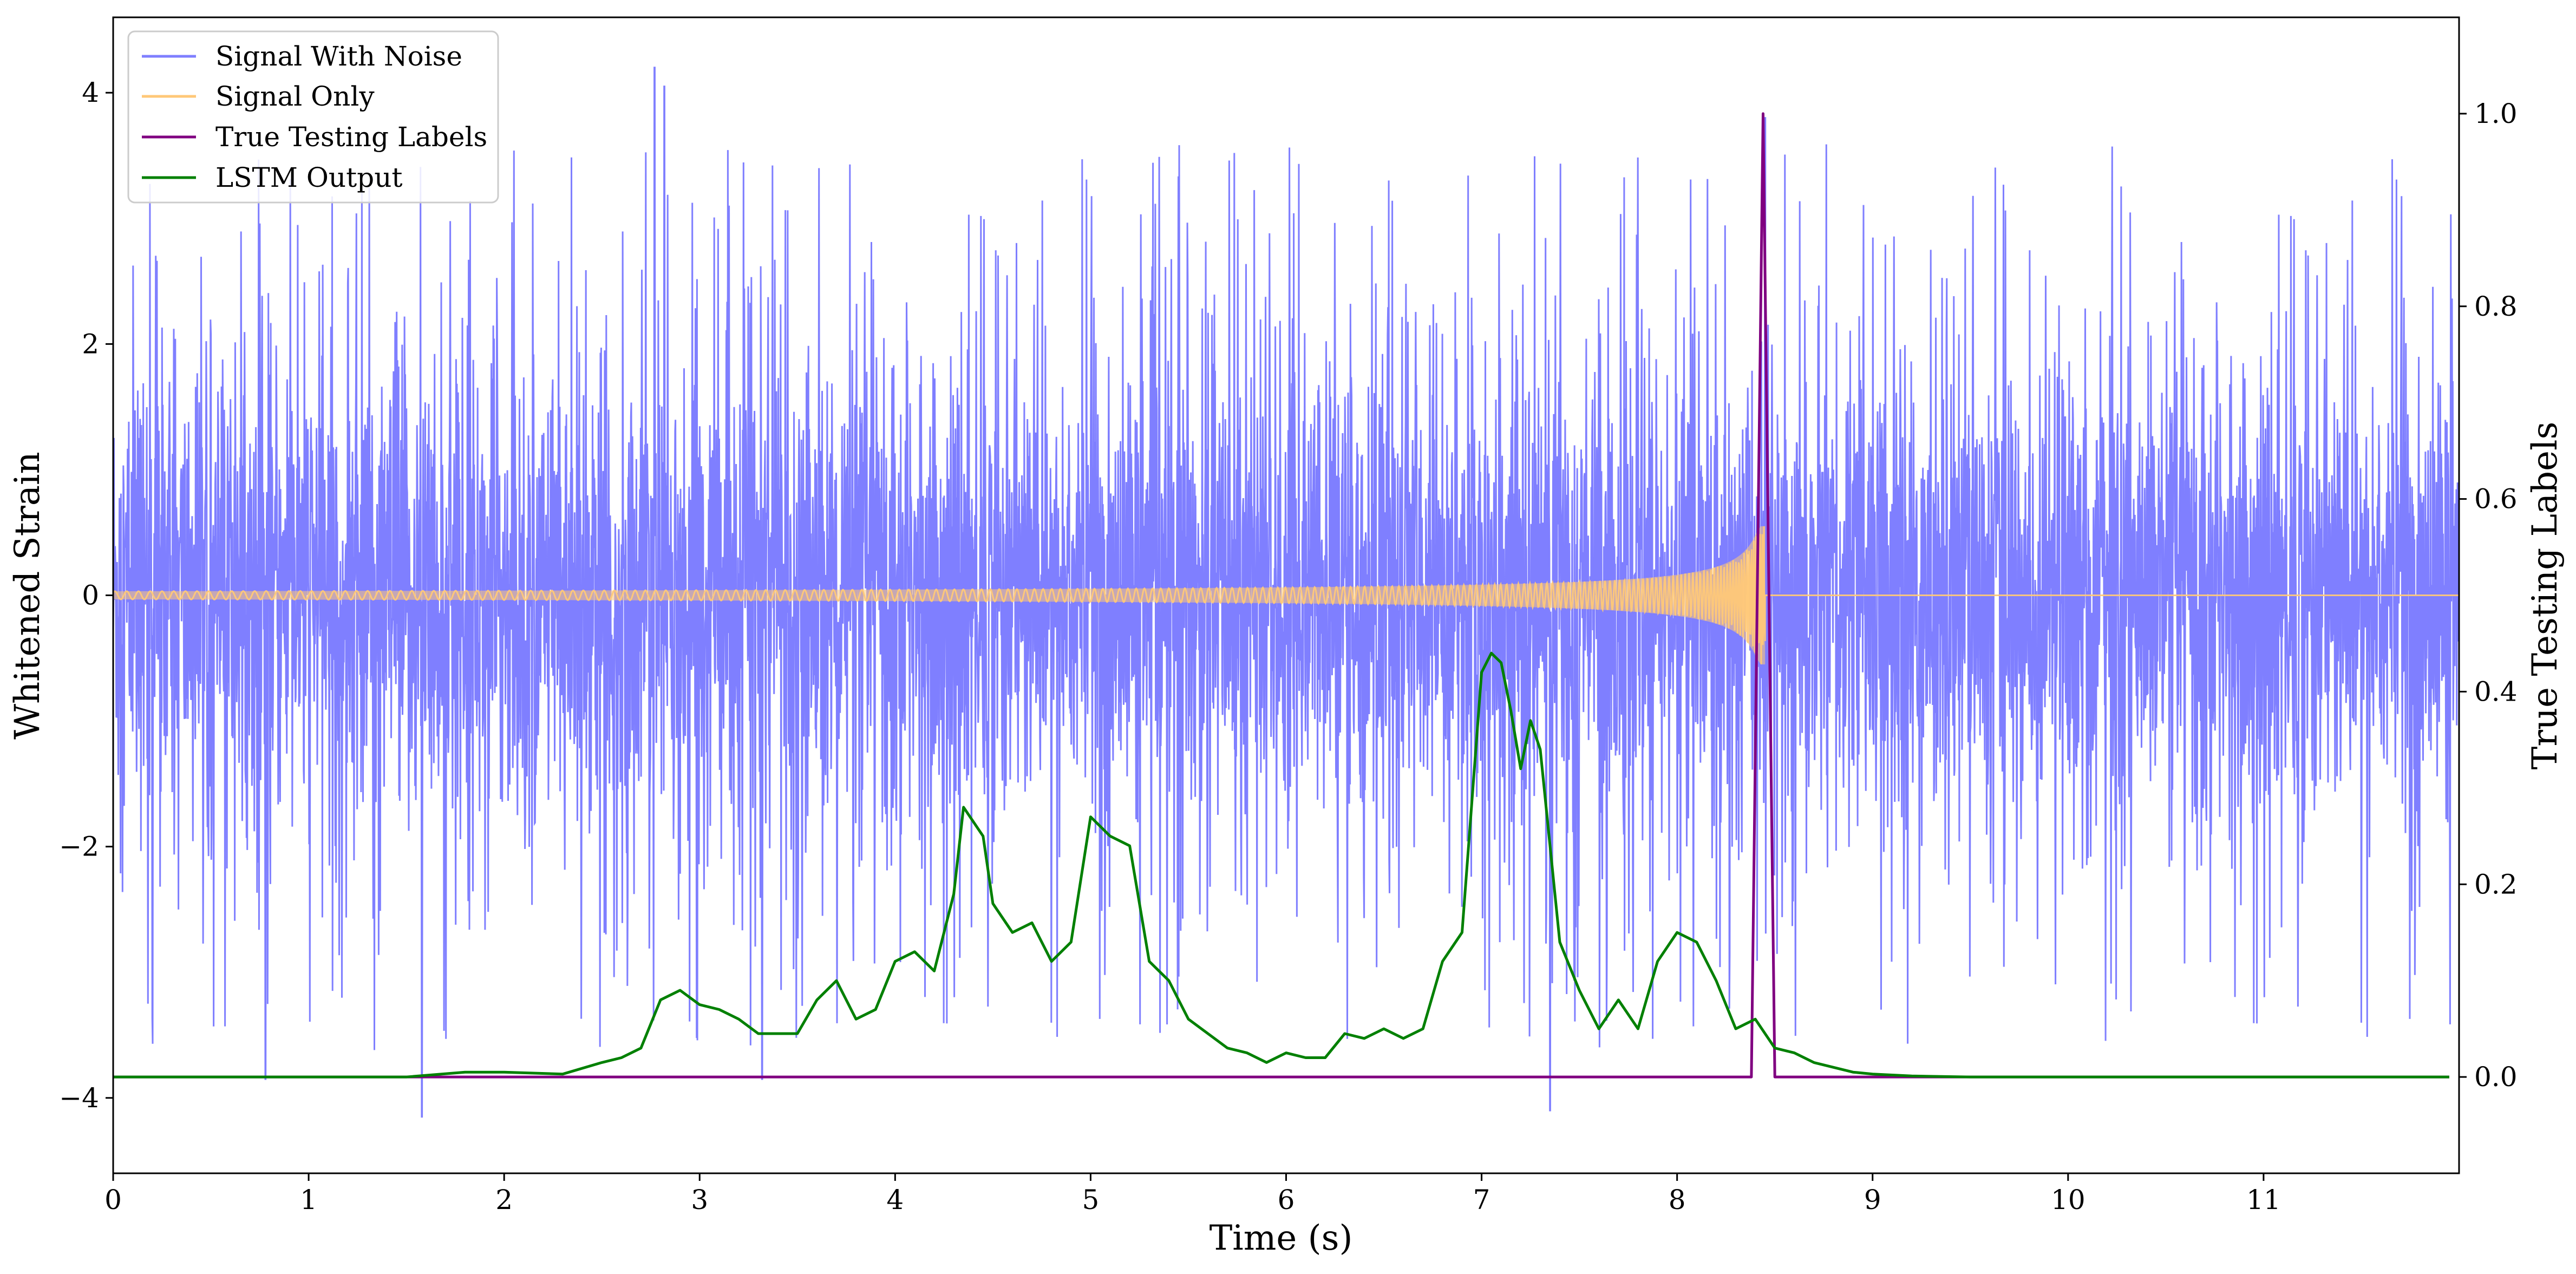  What do you see at coordinates (90, 344) in the screenshot?
I see `y-tick-label: 2` at bounding box center [90, 344].